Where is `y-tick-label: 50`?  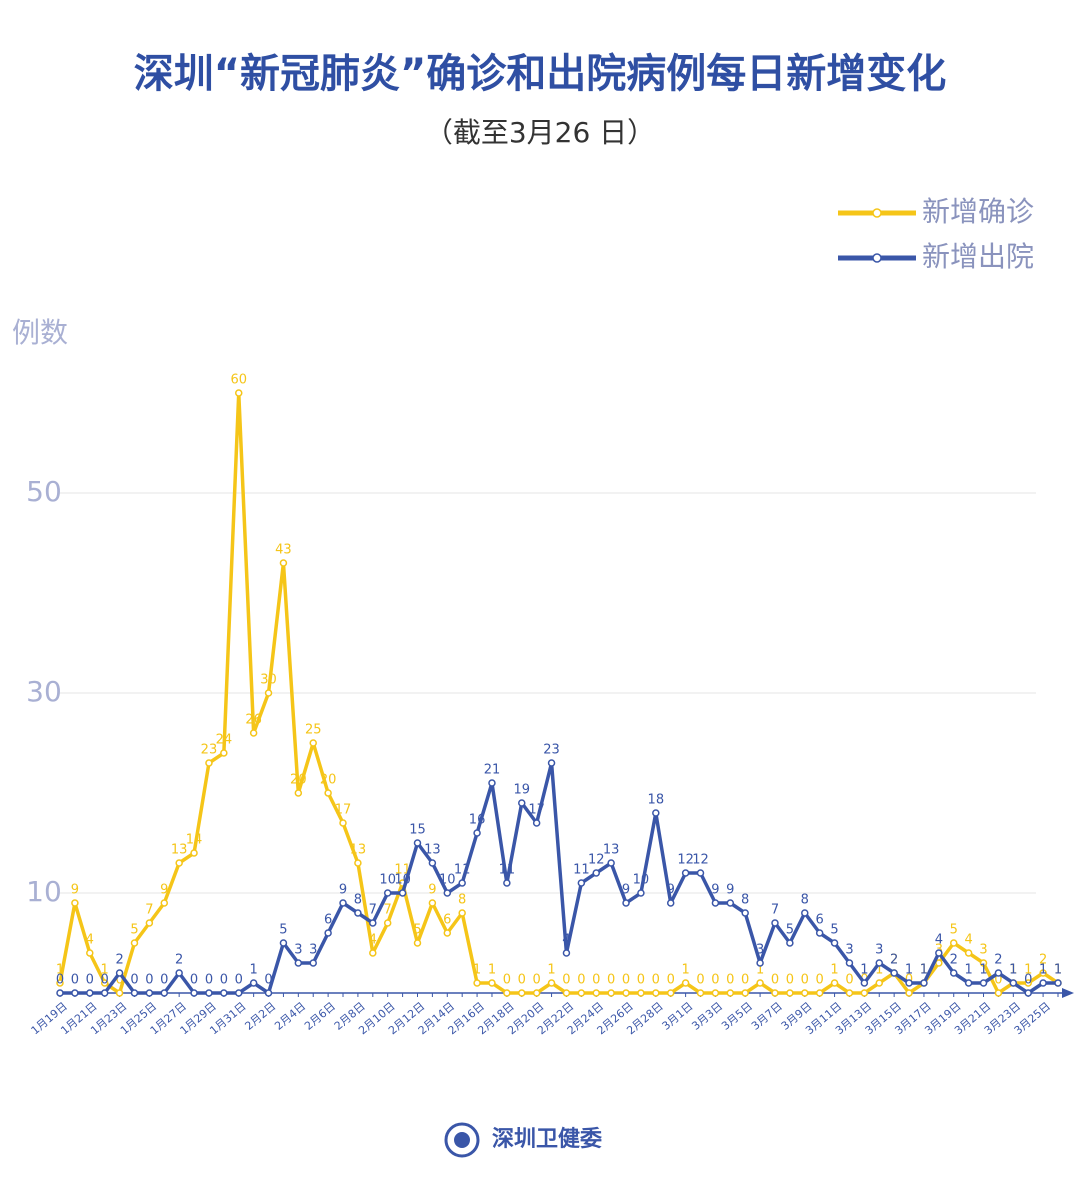
y-tick-label: 50 is located at coordinates (44, 491).